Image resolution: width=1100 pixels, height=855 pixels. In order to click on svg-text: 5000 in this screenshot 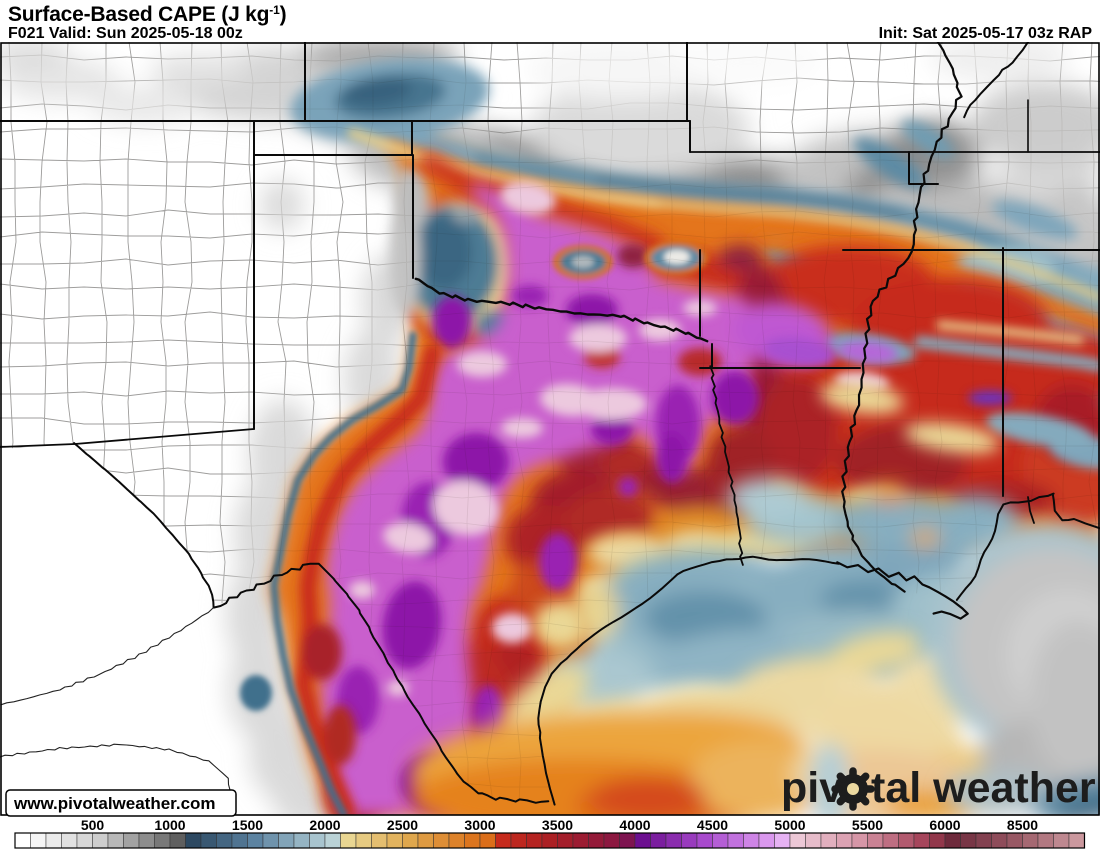, I will do `click(789, 825)`.